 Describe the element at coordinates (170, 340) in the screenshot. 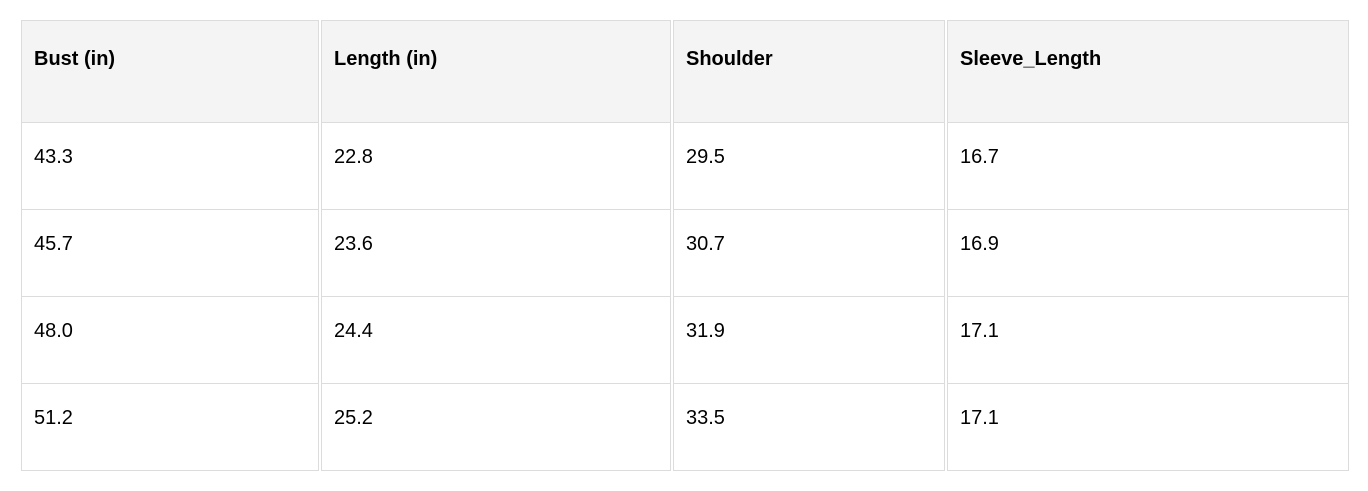

I see `cell-bust: 48.0` at that location.